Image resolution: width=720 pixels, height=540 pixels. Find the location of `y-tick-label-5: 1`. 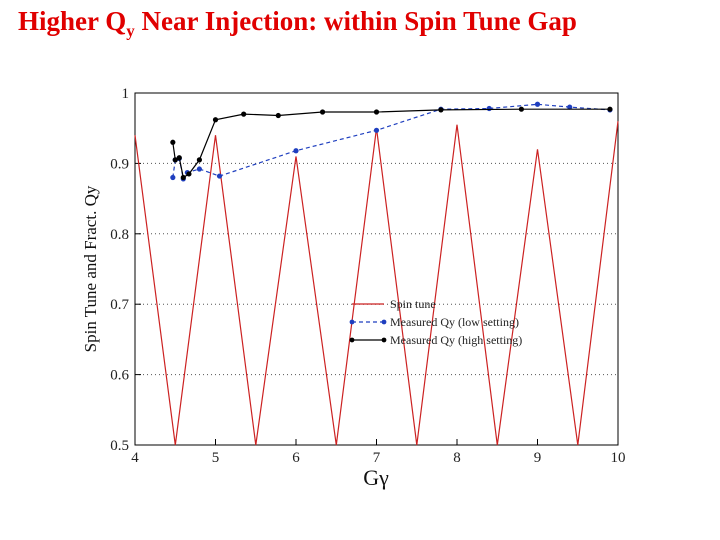

y-tick-label-5: 1 is located at coordinates (126, 94).